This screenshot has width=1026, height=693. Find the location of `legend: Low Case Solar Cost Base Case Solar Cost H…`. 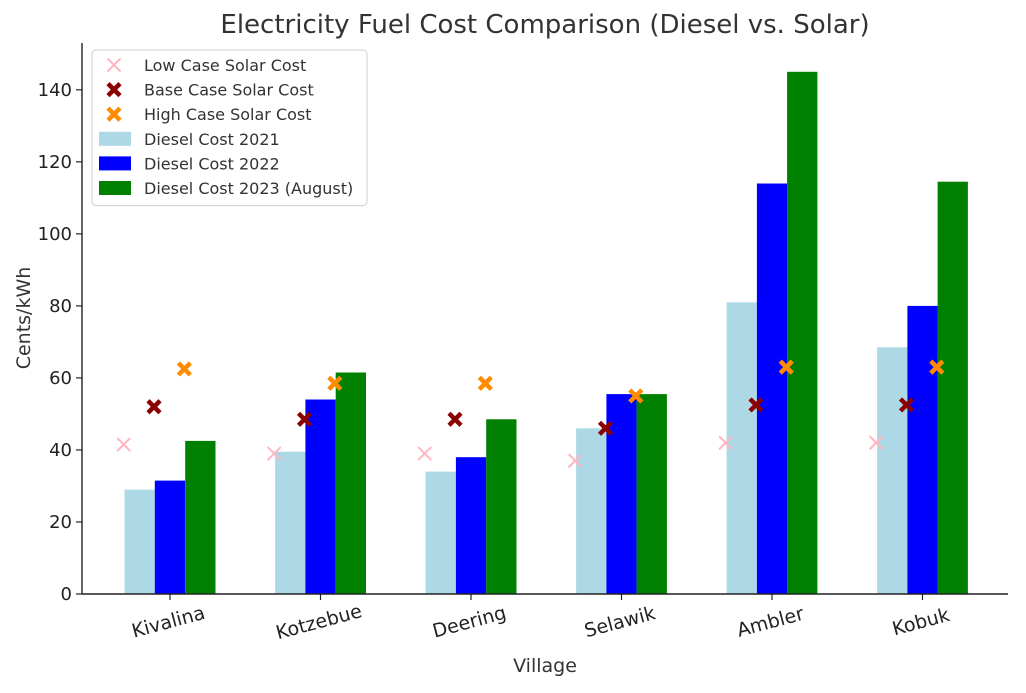

legend: Low Case Solar Cost Base Case Solar Cost H… is located at coordinates (229, 128).